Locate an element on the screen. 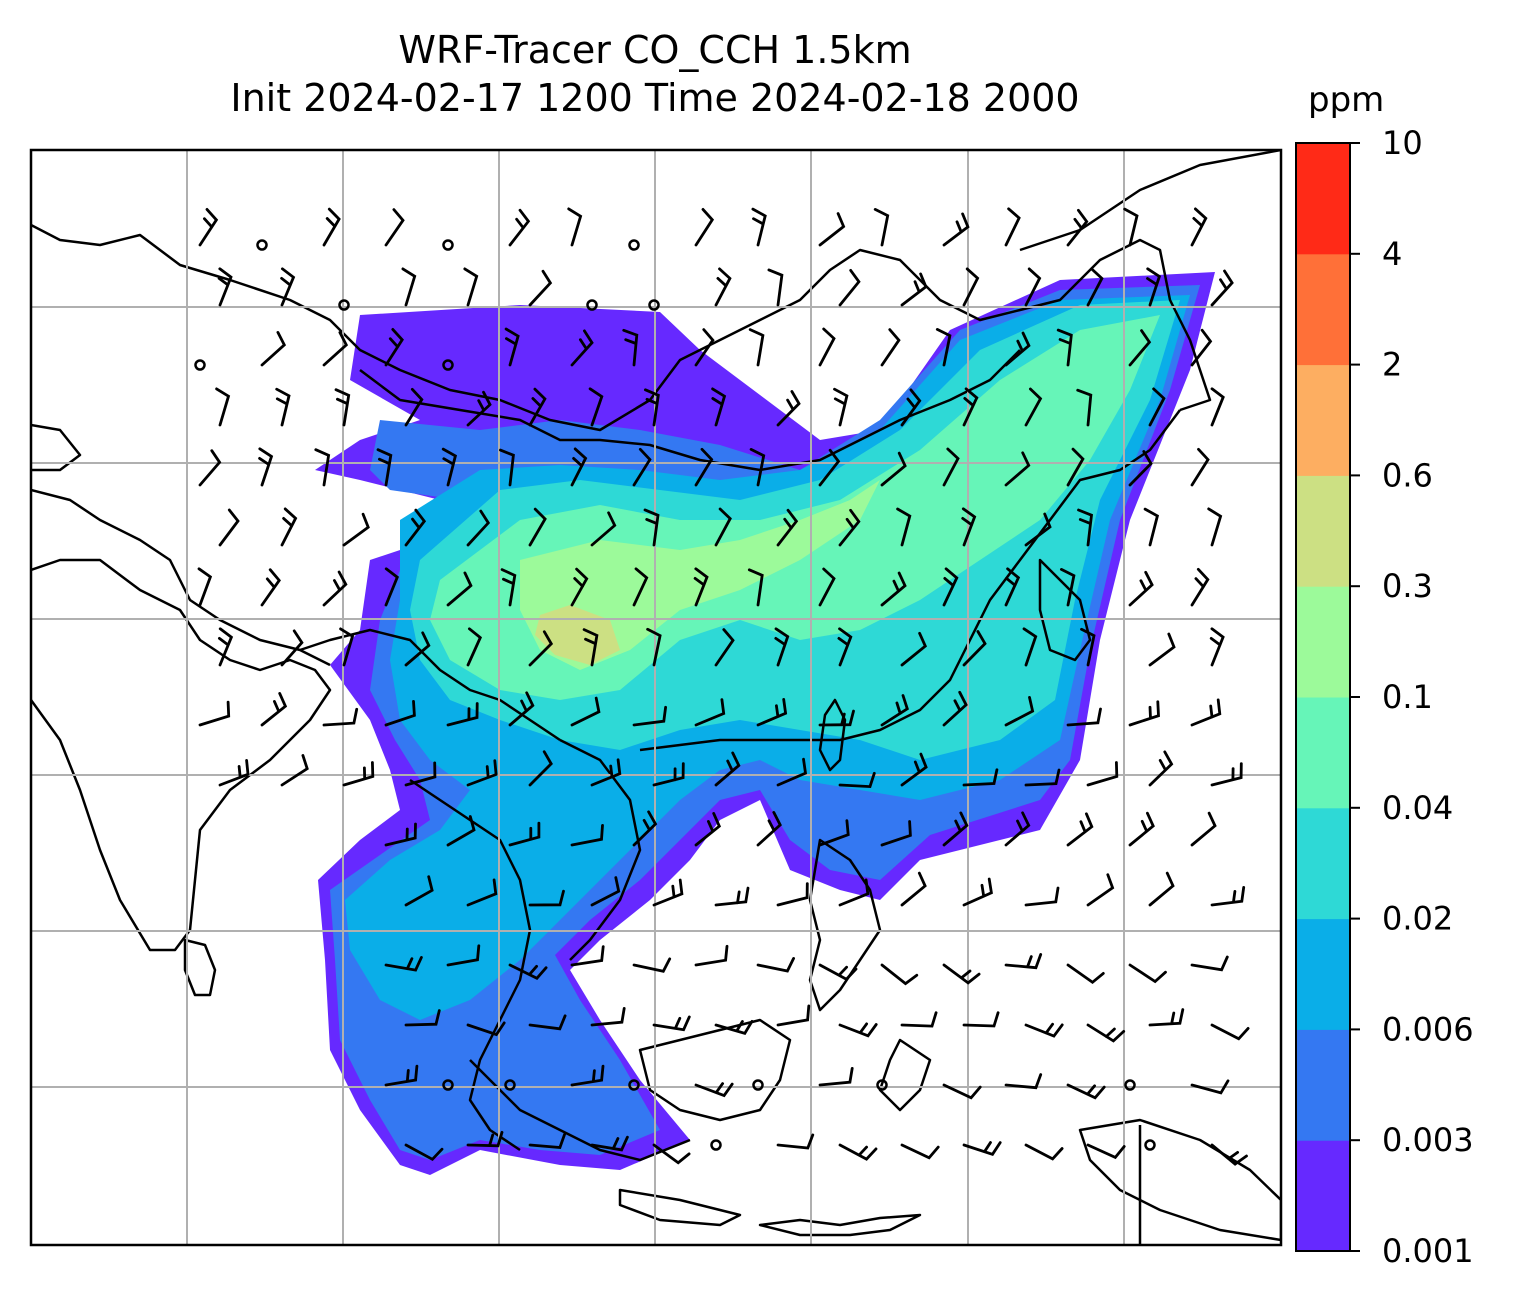 Image resolution: width=1528 pixels, height=1306 pixels. colorbar-tick-label: 0.006 is located at coordinates (1428, 1029).